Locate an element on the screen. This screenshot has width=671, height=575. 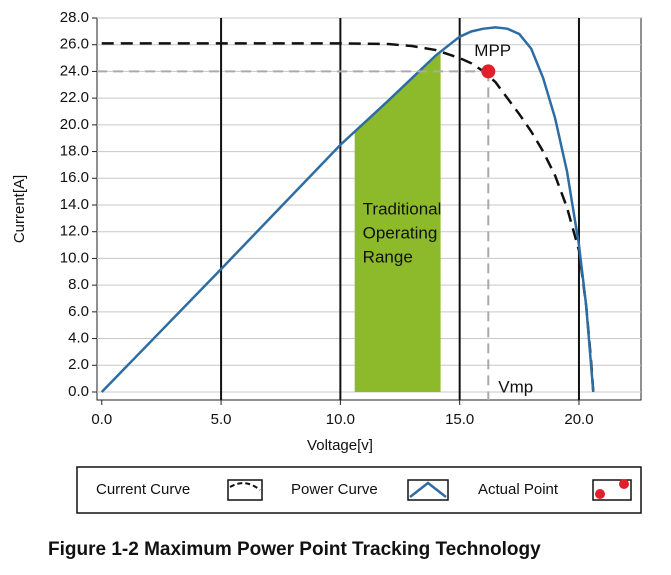
x-axis-label: Voltage[v] is located at coordinates (340, 445).